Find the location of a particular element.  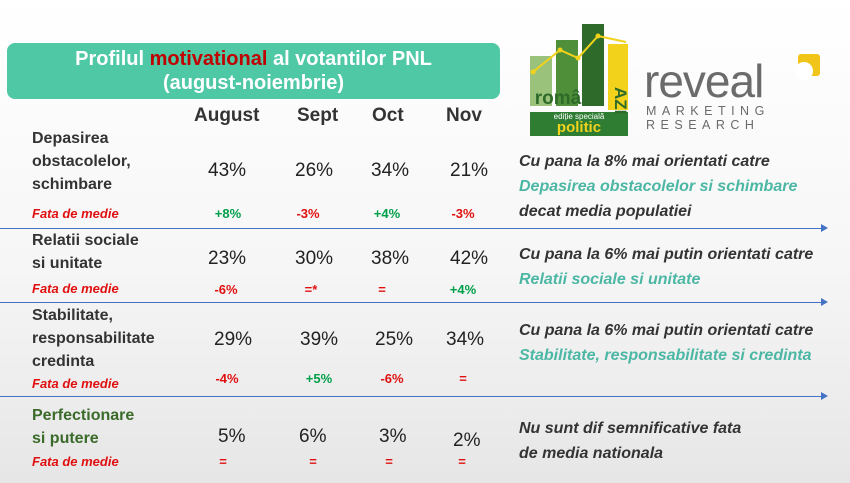

row-label-line: si unitate is located at coordinates (67, 263).